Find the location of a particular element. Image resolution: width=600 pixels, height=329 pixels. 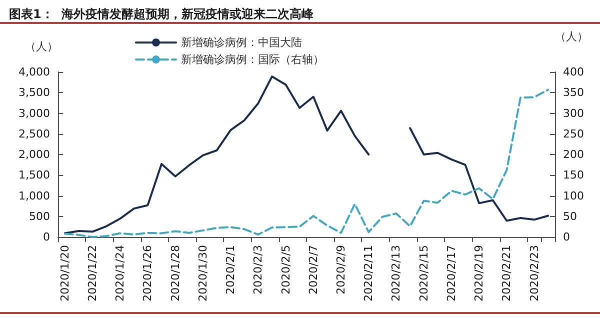

y2-tick-label: 250 is located at coordinates (573, 133).